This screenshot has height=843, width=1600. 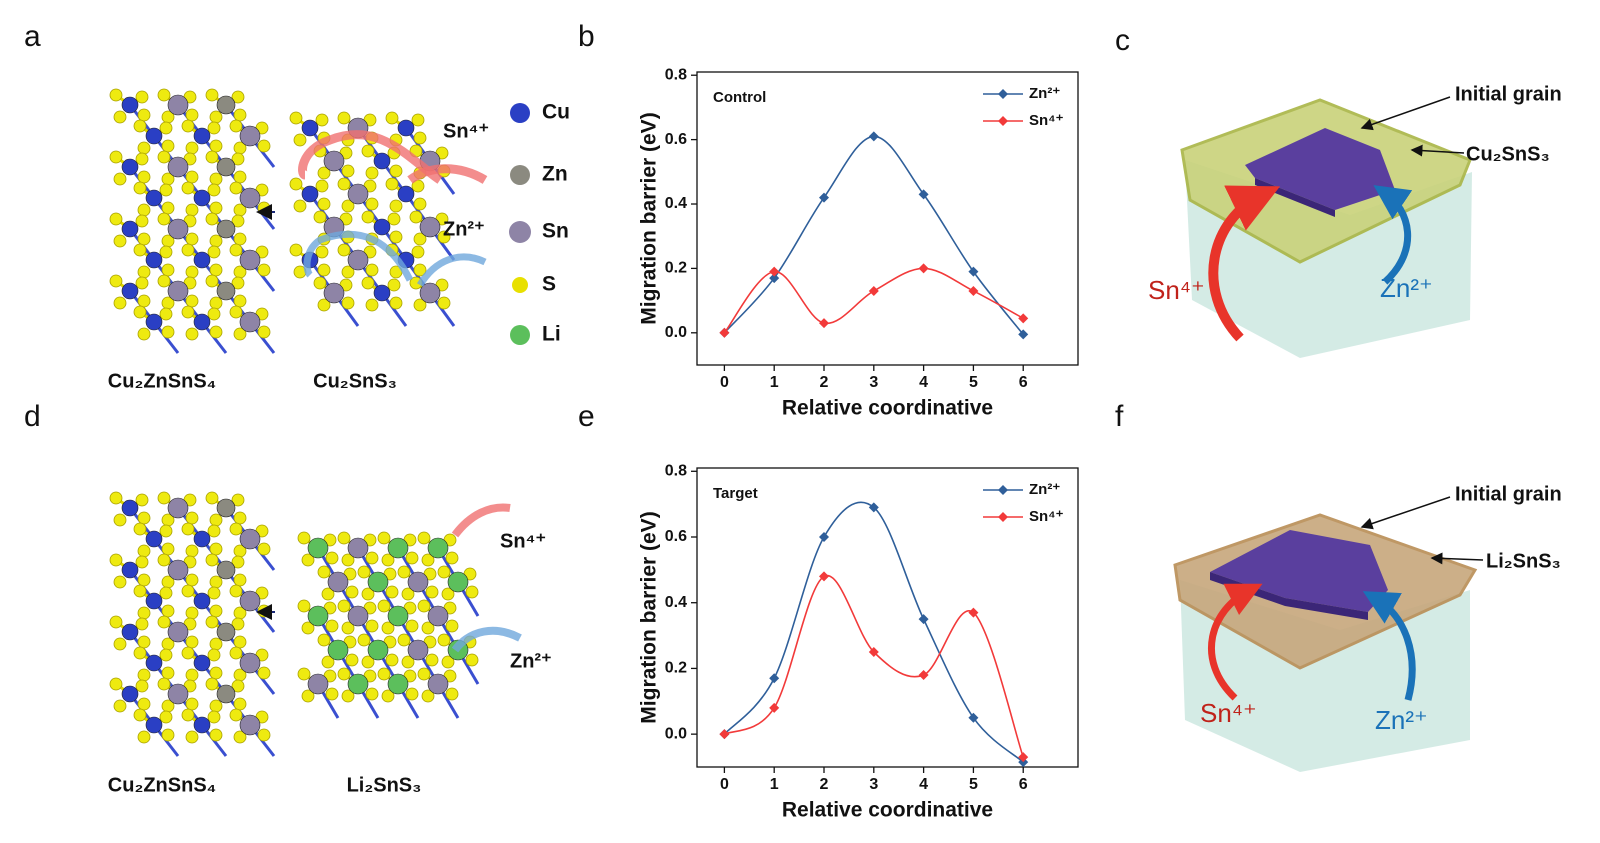 What do you see at coordinates (774, 784) in the screenshot?
I see `x-tick-label: 1` at bounding box center [774, 784].